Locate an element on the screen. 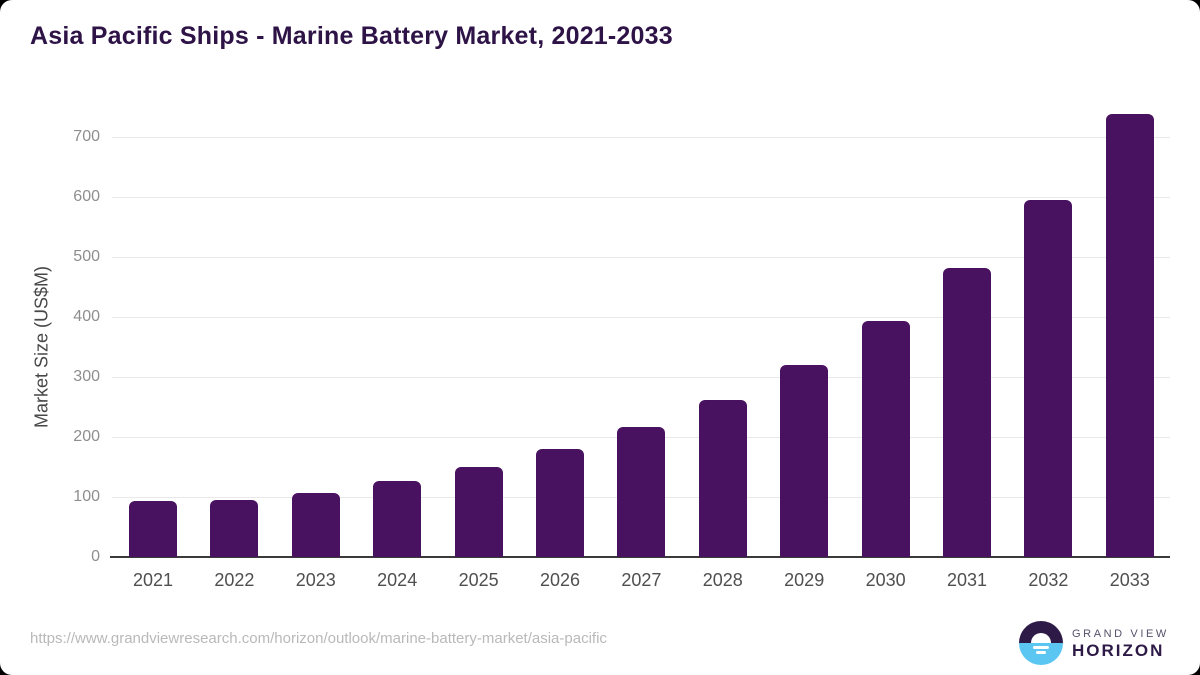  y-tick-label: 0 is located at coordinates (95, 556).